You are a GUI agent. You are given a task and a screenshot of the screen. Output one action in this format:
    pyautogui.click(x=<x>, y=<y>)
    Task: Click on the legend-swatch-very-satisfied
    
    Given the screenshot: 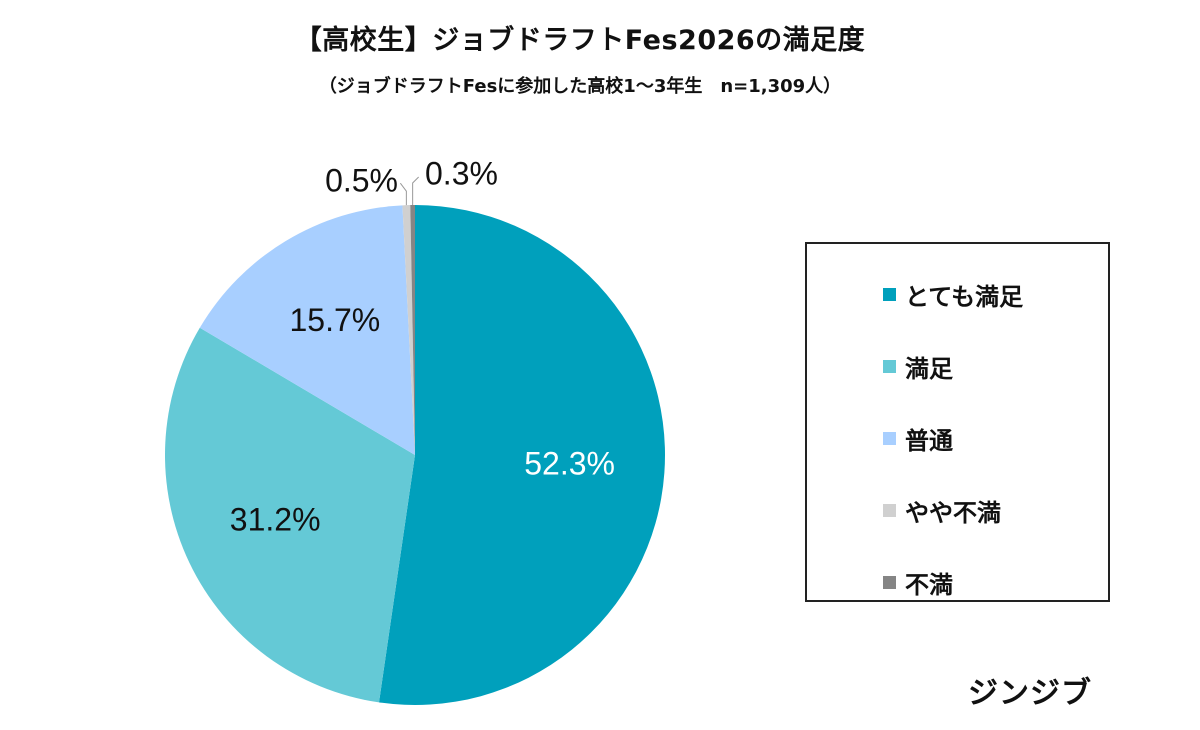 What is the action you would take?
    pyautogui.click(x=889, y=294)
    